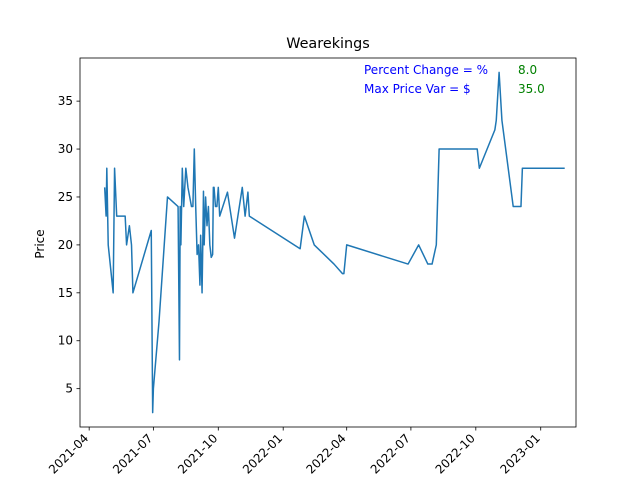 The image size is (640, 480). Describe the element at coordinates (328, 44) in the screenshot. I see `chart-title: Wearekings` at that location.